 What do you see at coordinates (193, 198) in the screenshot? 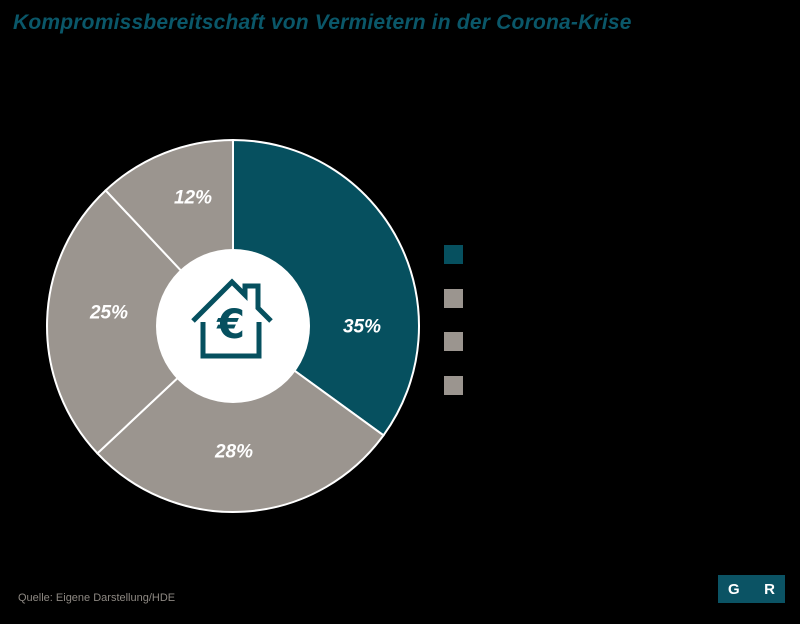
I see `slice-label: 12%` at bounding box center [193, 198].